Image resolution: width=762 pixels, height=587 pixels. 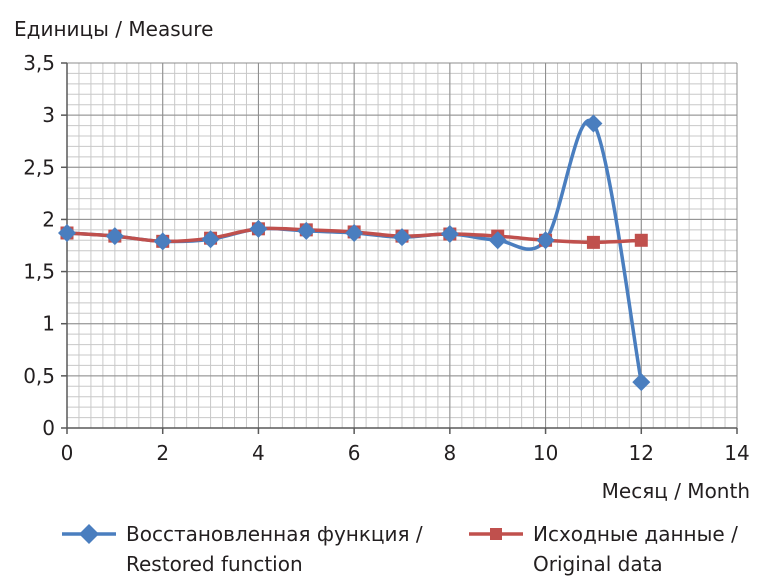 I want to click on x-tick-label: 0, so click(x=67, y=453).